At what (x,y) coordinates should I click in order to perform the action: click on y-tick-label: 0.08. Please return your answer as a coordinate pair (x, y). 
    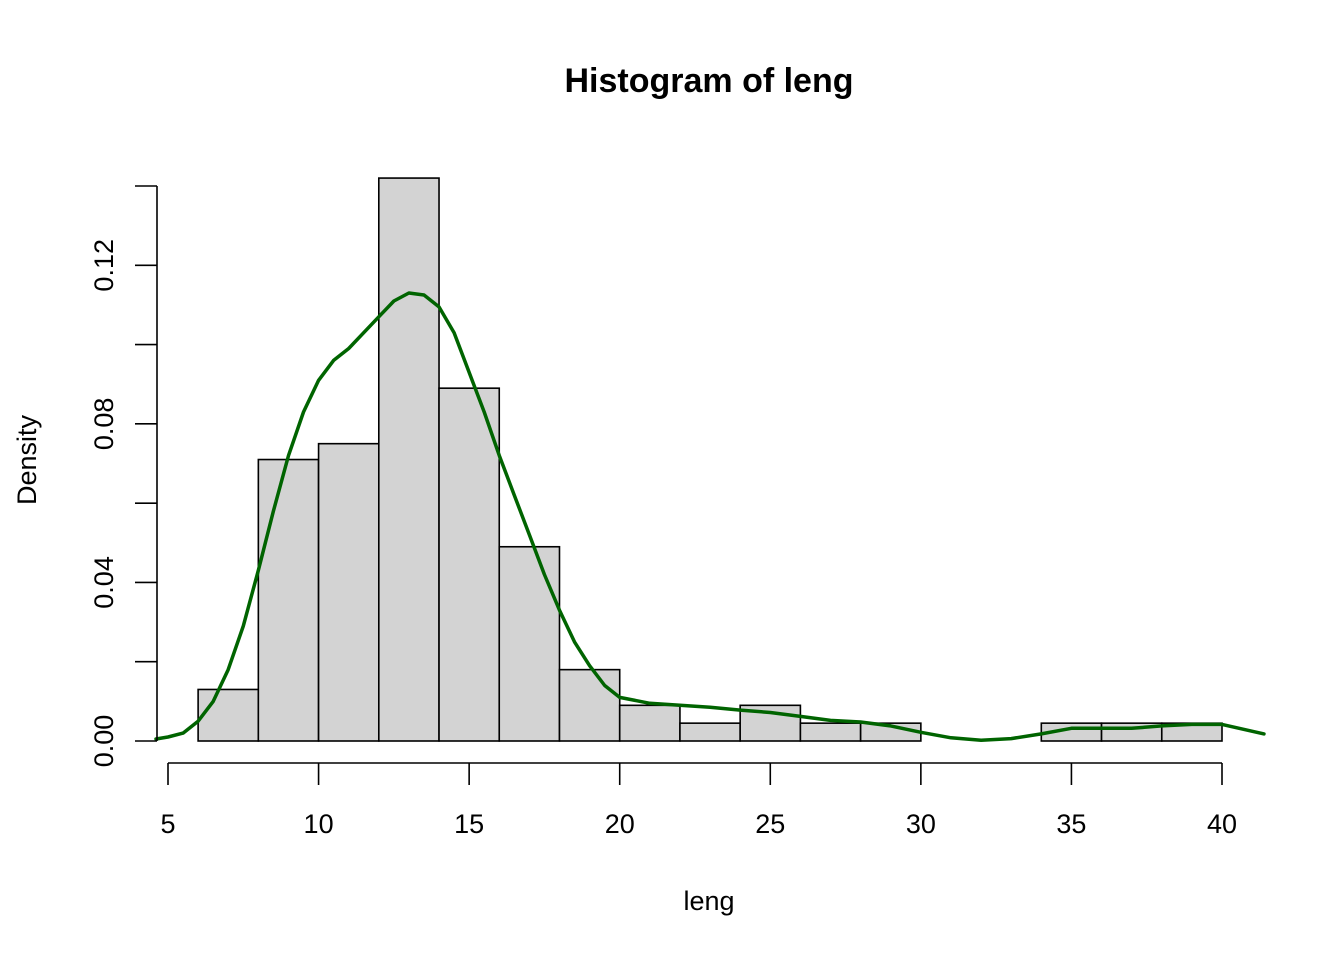
    Looking at the image, I should click on (104, 424).